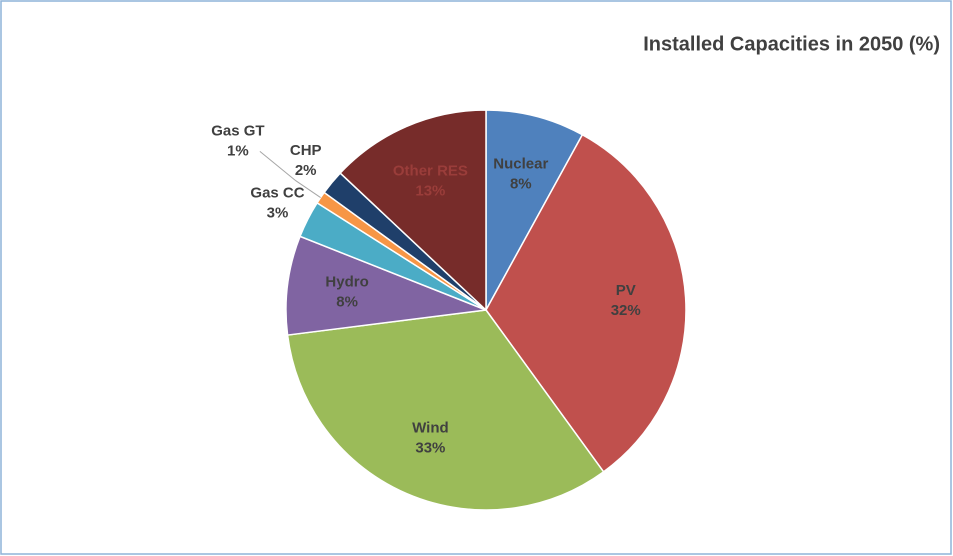 This screenshot has height=556, width=953. I want to click on category-label: Wind, so click(430, 427).